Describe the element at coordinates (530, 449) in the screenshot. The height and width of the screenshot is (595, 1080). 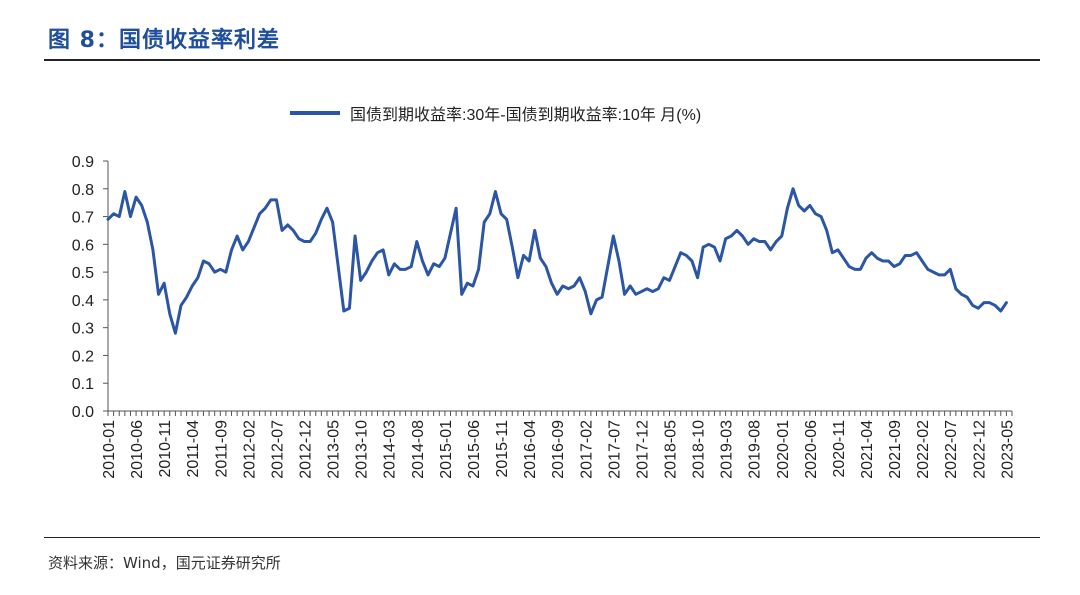
I see `x-tick-label: 2016-04` at that location.